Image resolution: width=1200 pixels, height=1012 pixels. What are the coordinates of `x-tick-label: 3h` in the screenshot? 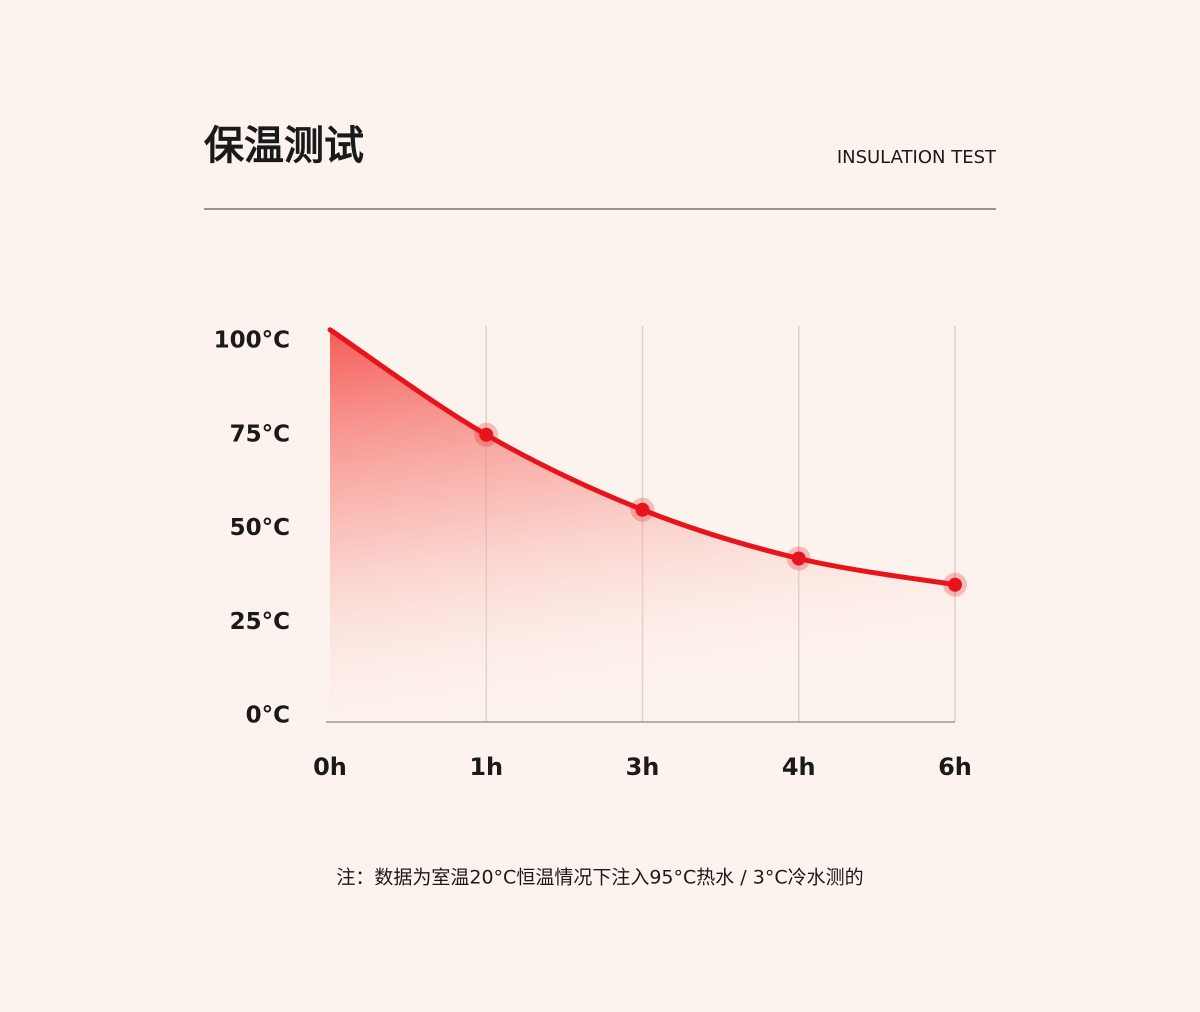 It's located at (643, 767).